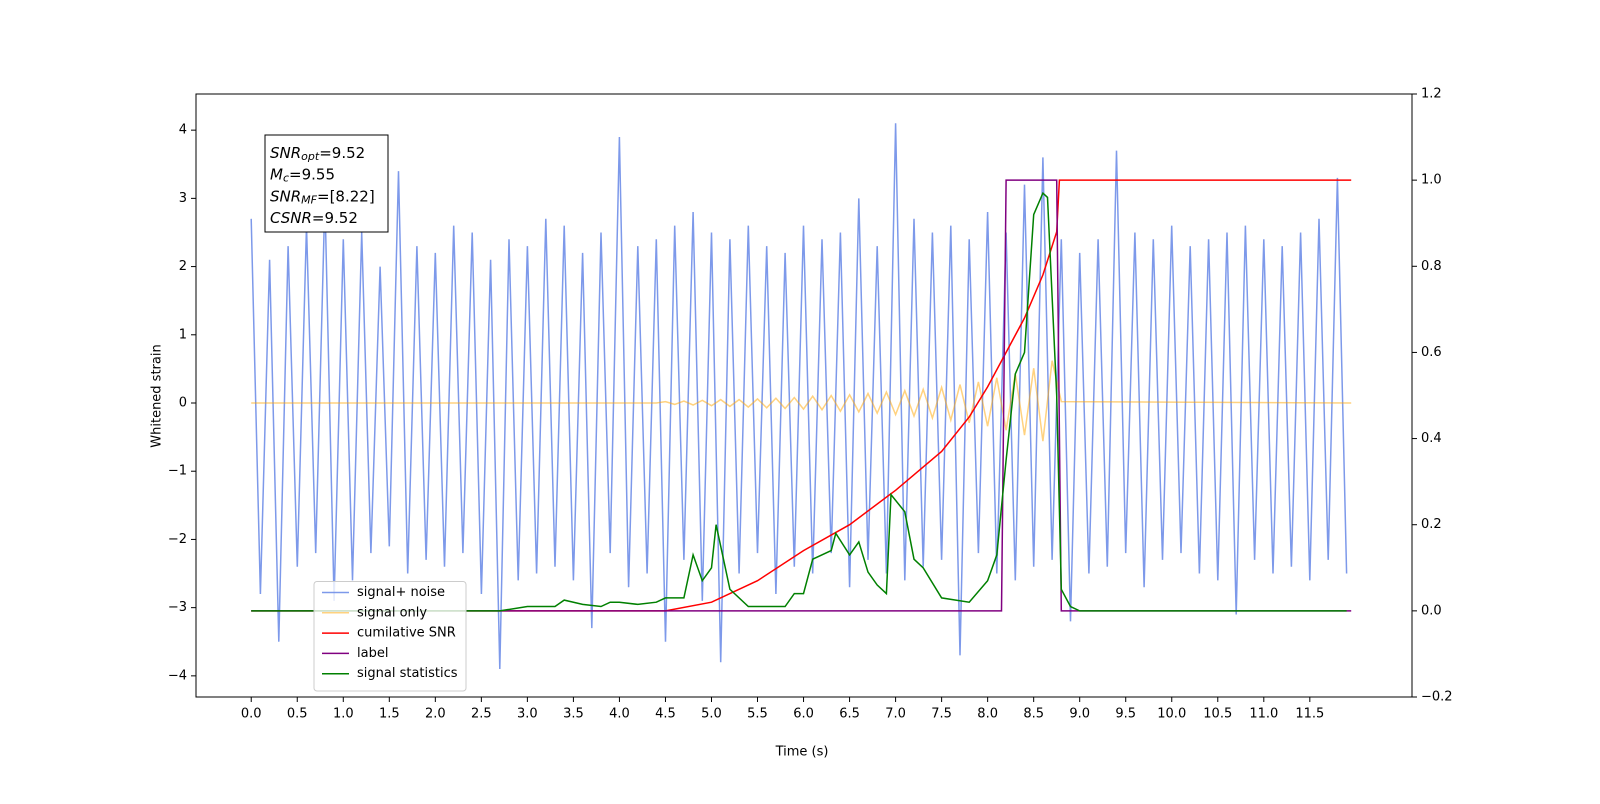 This screenshot has width=1600, height=804. Describe the element at coordinates (1431, 180) in the screenshot. I see `y2-tick-label: 1.0` at that location.